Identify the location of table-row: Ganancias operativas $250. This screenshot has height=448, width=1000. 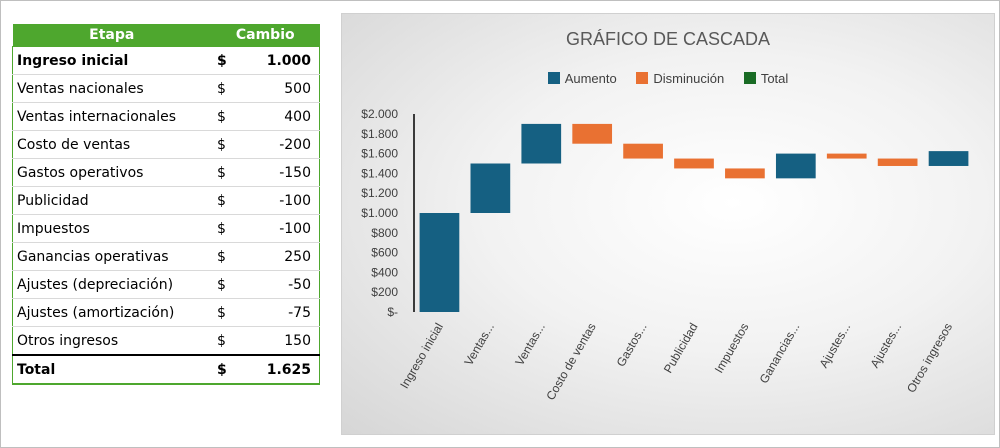
(166, 256).